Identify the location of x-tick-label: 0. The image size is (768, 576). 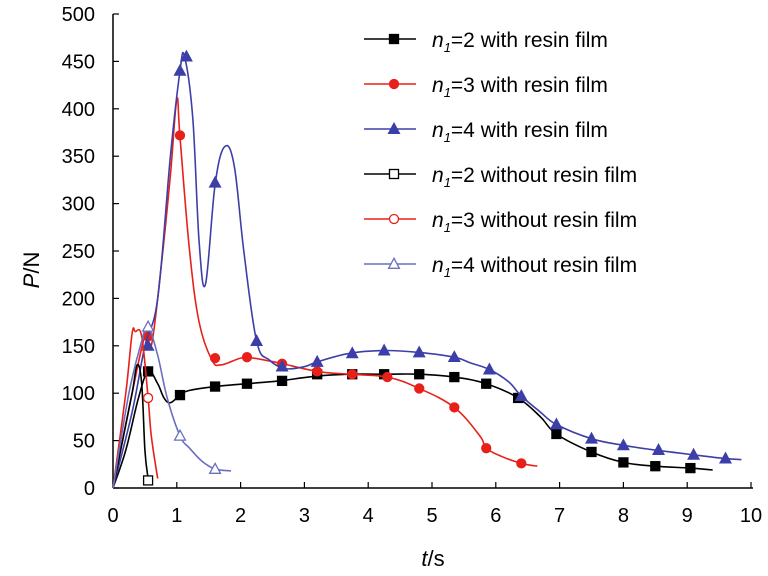
(112, 516).